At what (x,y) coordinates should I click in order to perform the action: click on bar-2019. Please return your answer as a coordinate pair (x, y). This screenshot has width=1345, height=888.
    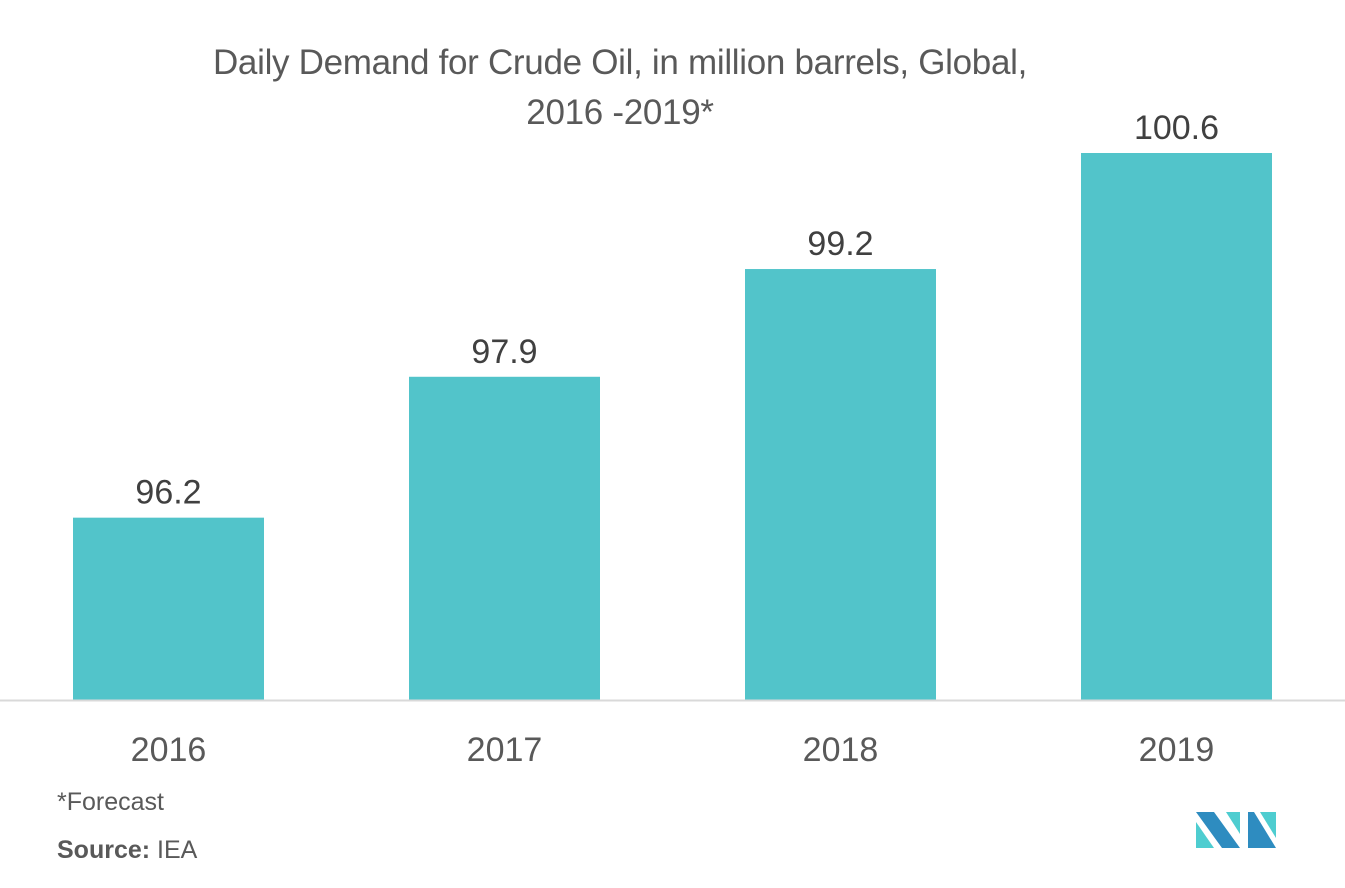
    Looking at the image, I should click on (1176, 426).